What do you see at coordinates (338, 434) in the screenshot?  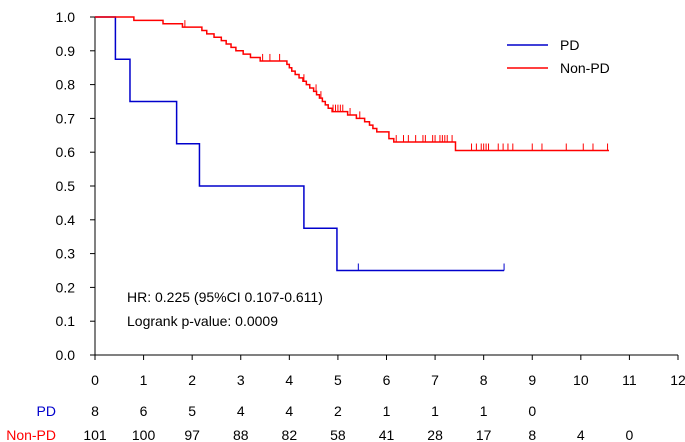 I see `risk-count-non-pd: 58` at bounding box center [338, 434].